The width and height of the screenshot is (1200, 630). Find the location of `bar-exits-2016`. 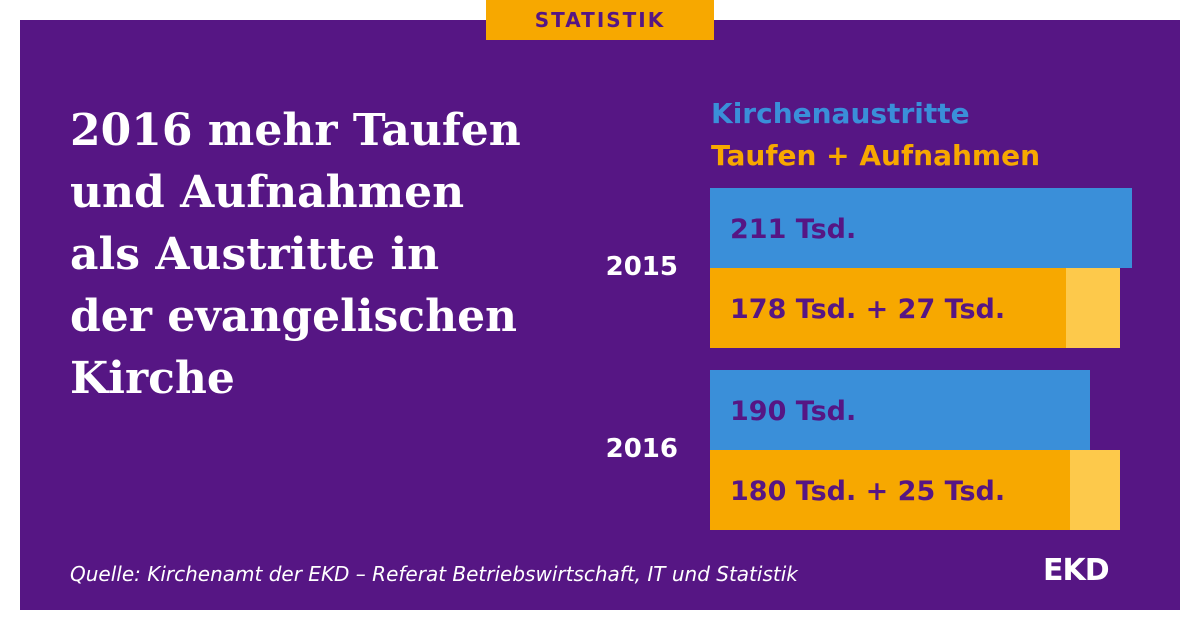

bar-exits-2016 is located at coordinates (900, 410).